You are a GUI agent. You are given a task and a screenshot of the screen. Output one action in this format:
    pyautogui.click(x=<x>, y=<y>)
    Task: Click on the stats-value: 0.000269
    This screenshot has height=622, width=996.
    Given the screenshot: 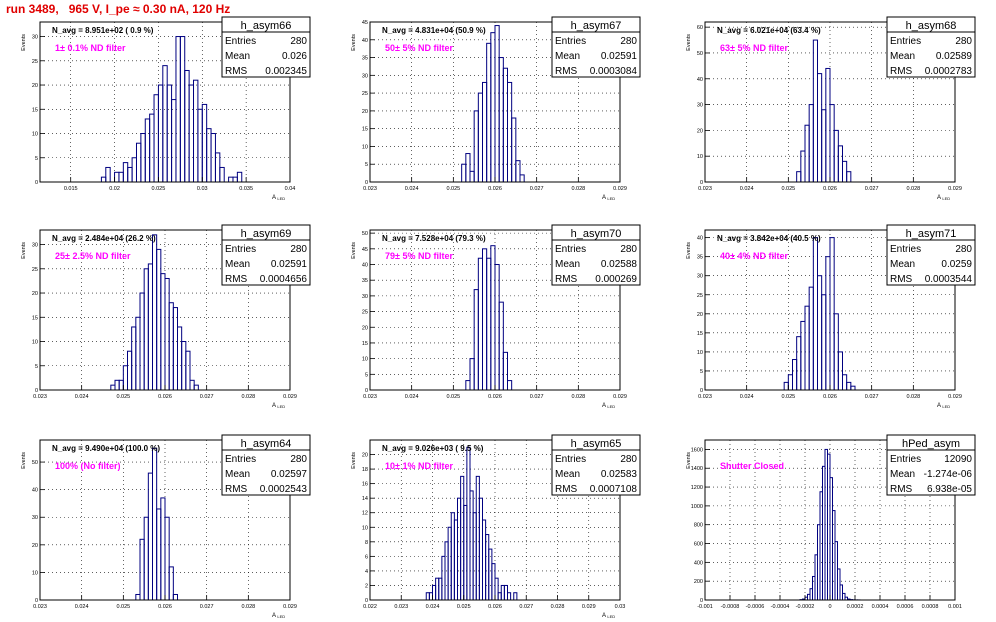 What is the action you would take?
    pyautogui.click(x=616, y=279)
    